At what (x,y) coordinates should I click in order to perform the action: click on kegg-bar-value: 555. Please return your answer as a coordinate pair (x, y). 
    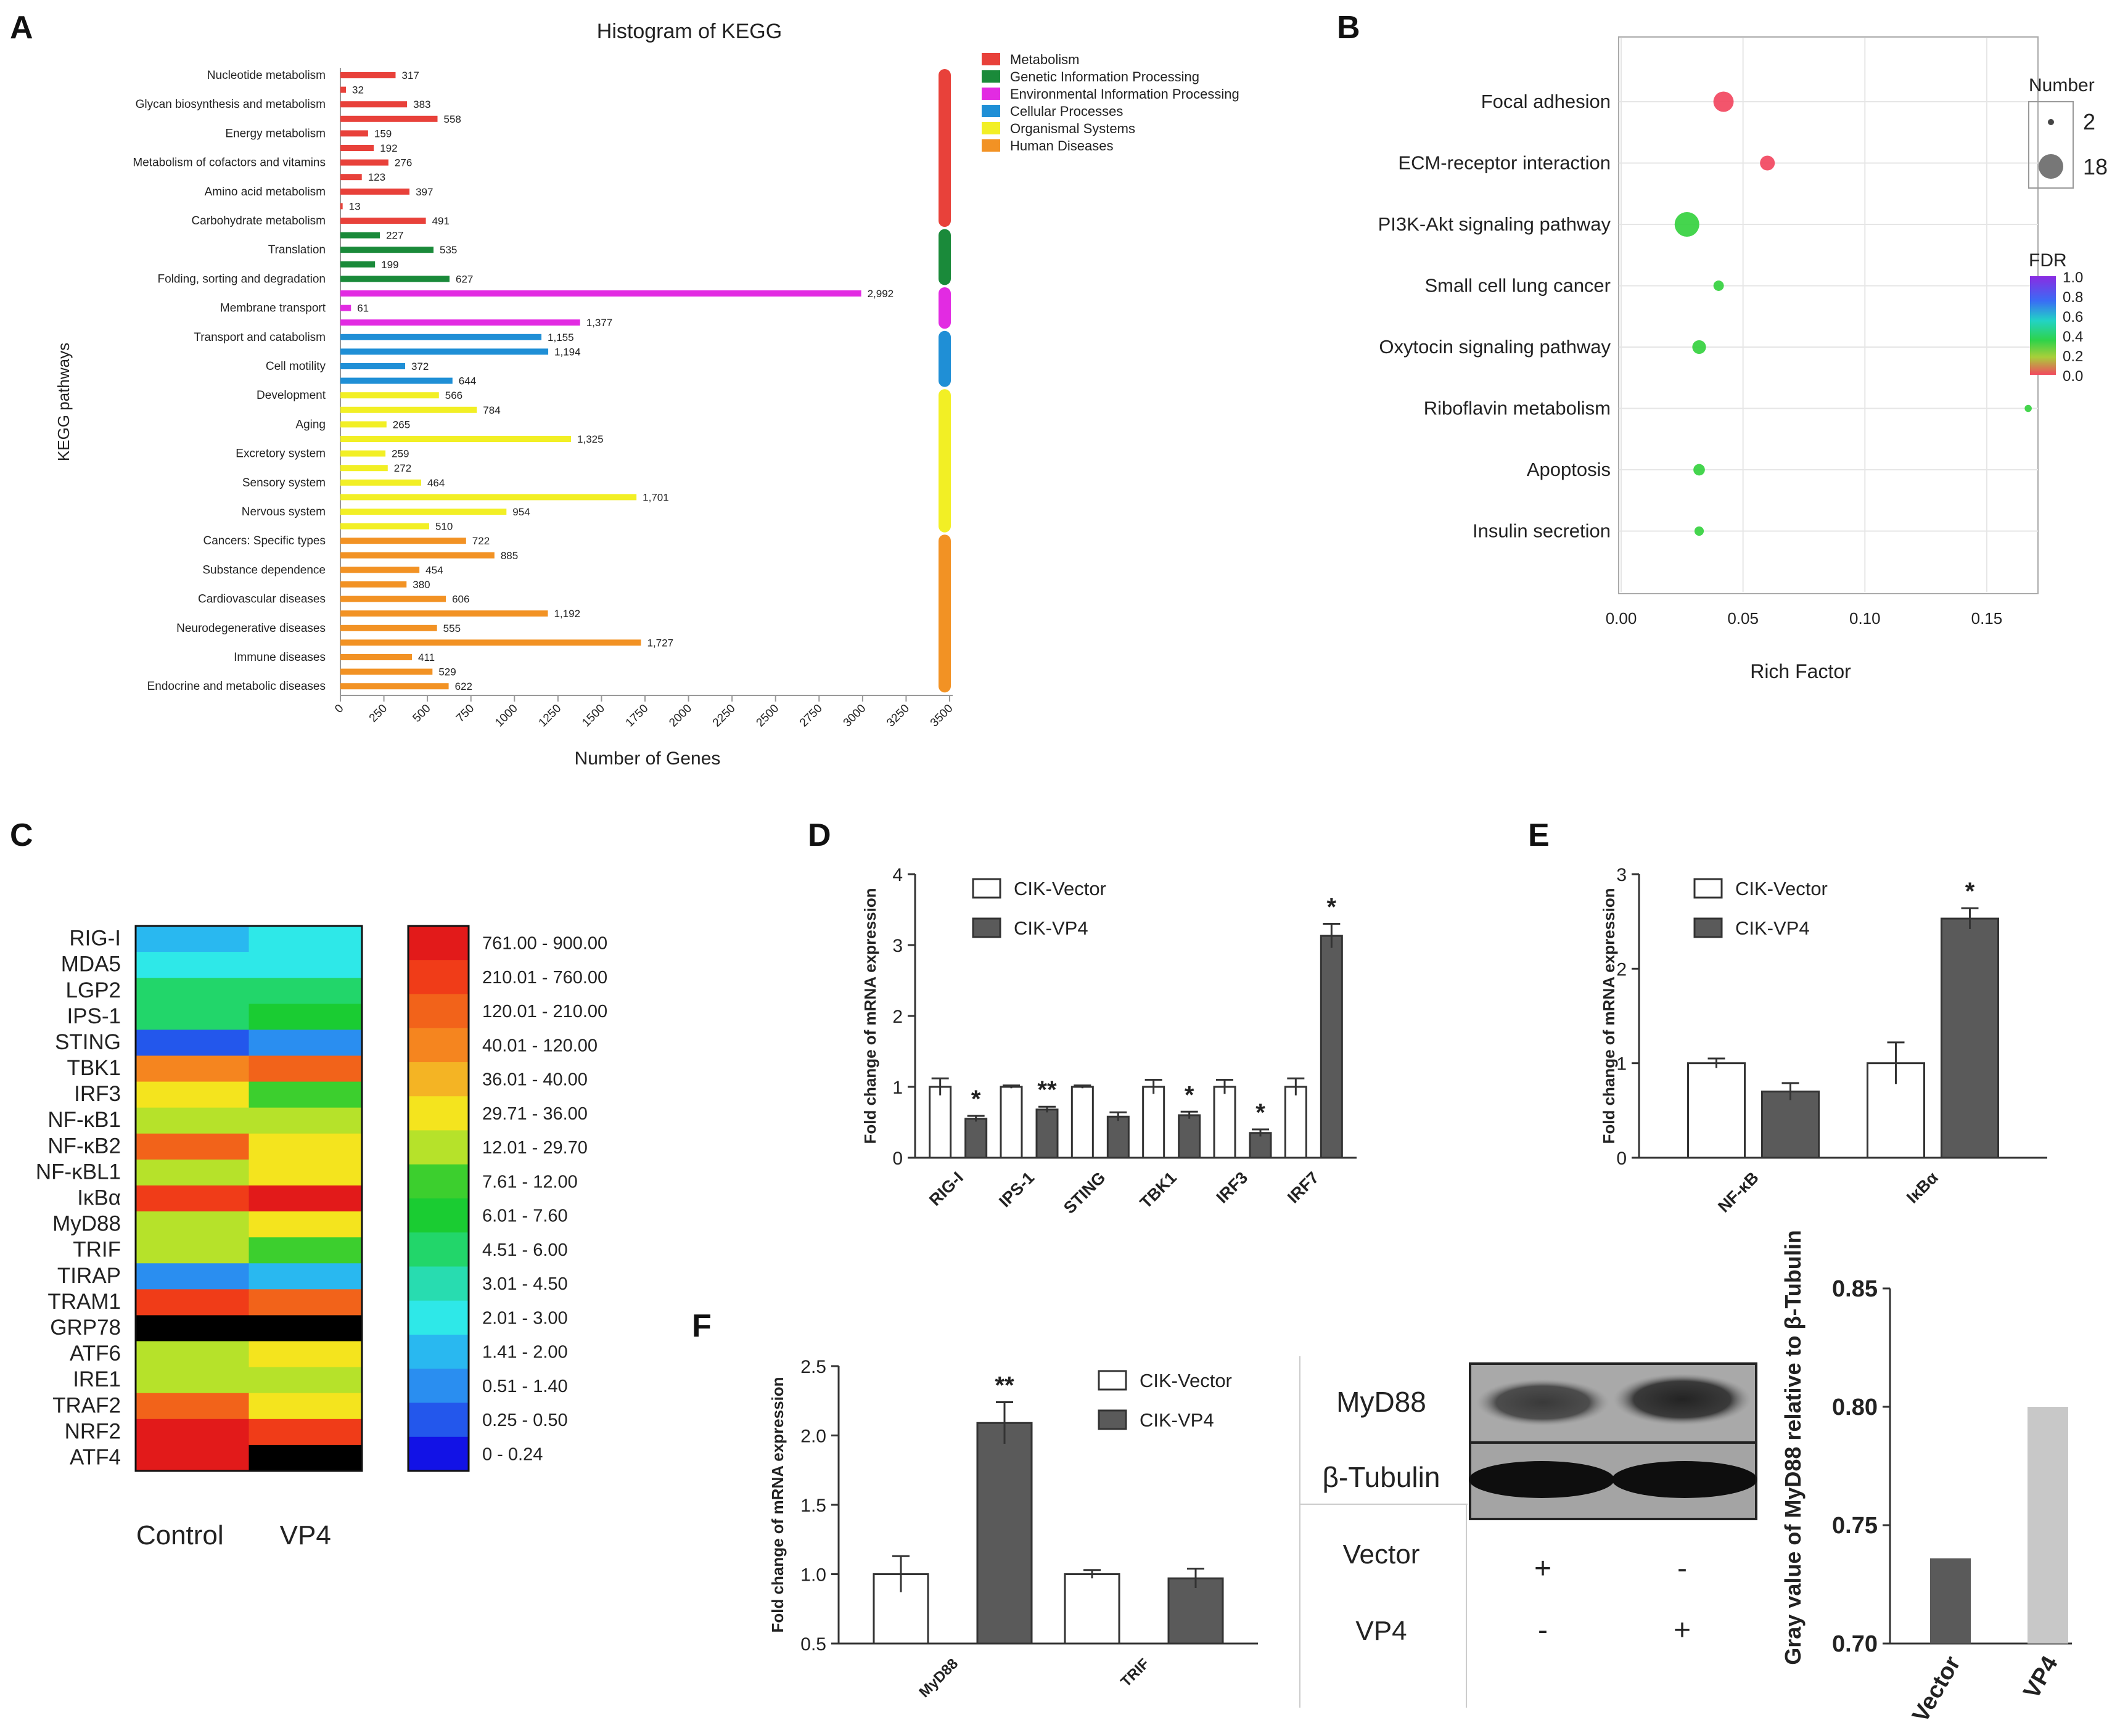
    Looking at the image, I should click on (452, 628).